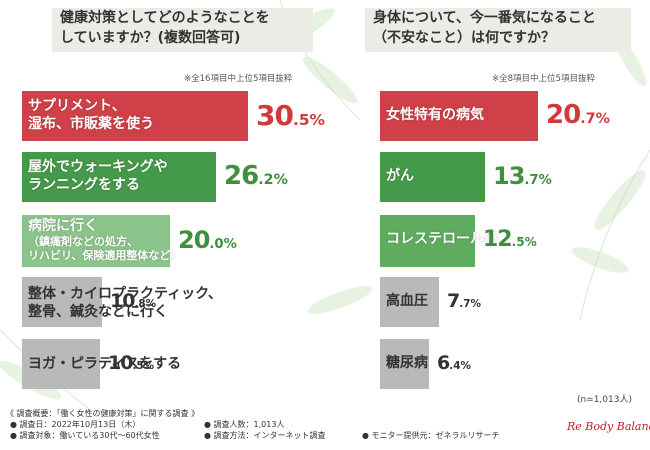 Image resolution: width=650 pixels, height=450 pixels. Describe the element at coordinates (98, 167) in the screenshot. I see `bar-label-line: 屋外でウォーキングや` at that location.